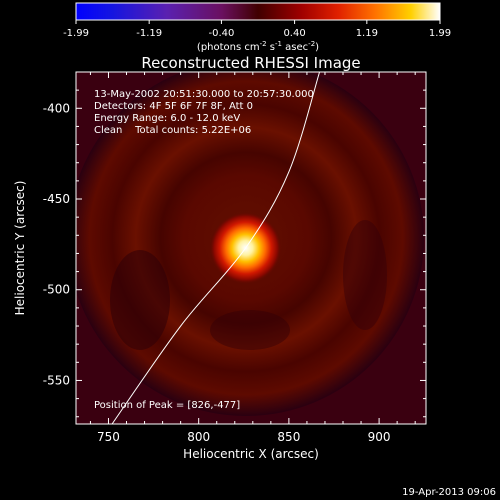 The width and height of the screenshot is (500, 500). Describe the element at coordinates (140, 300) in the screenshot. I see `ring-shadow-left` at that location.